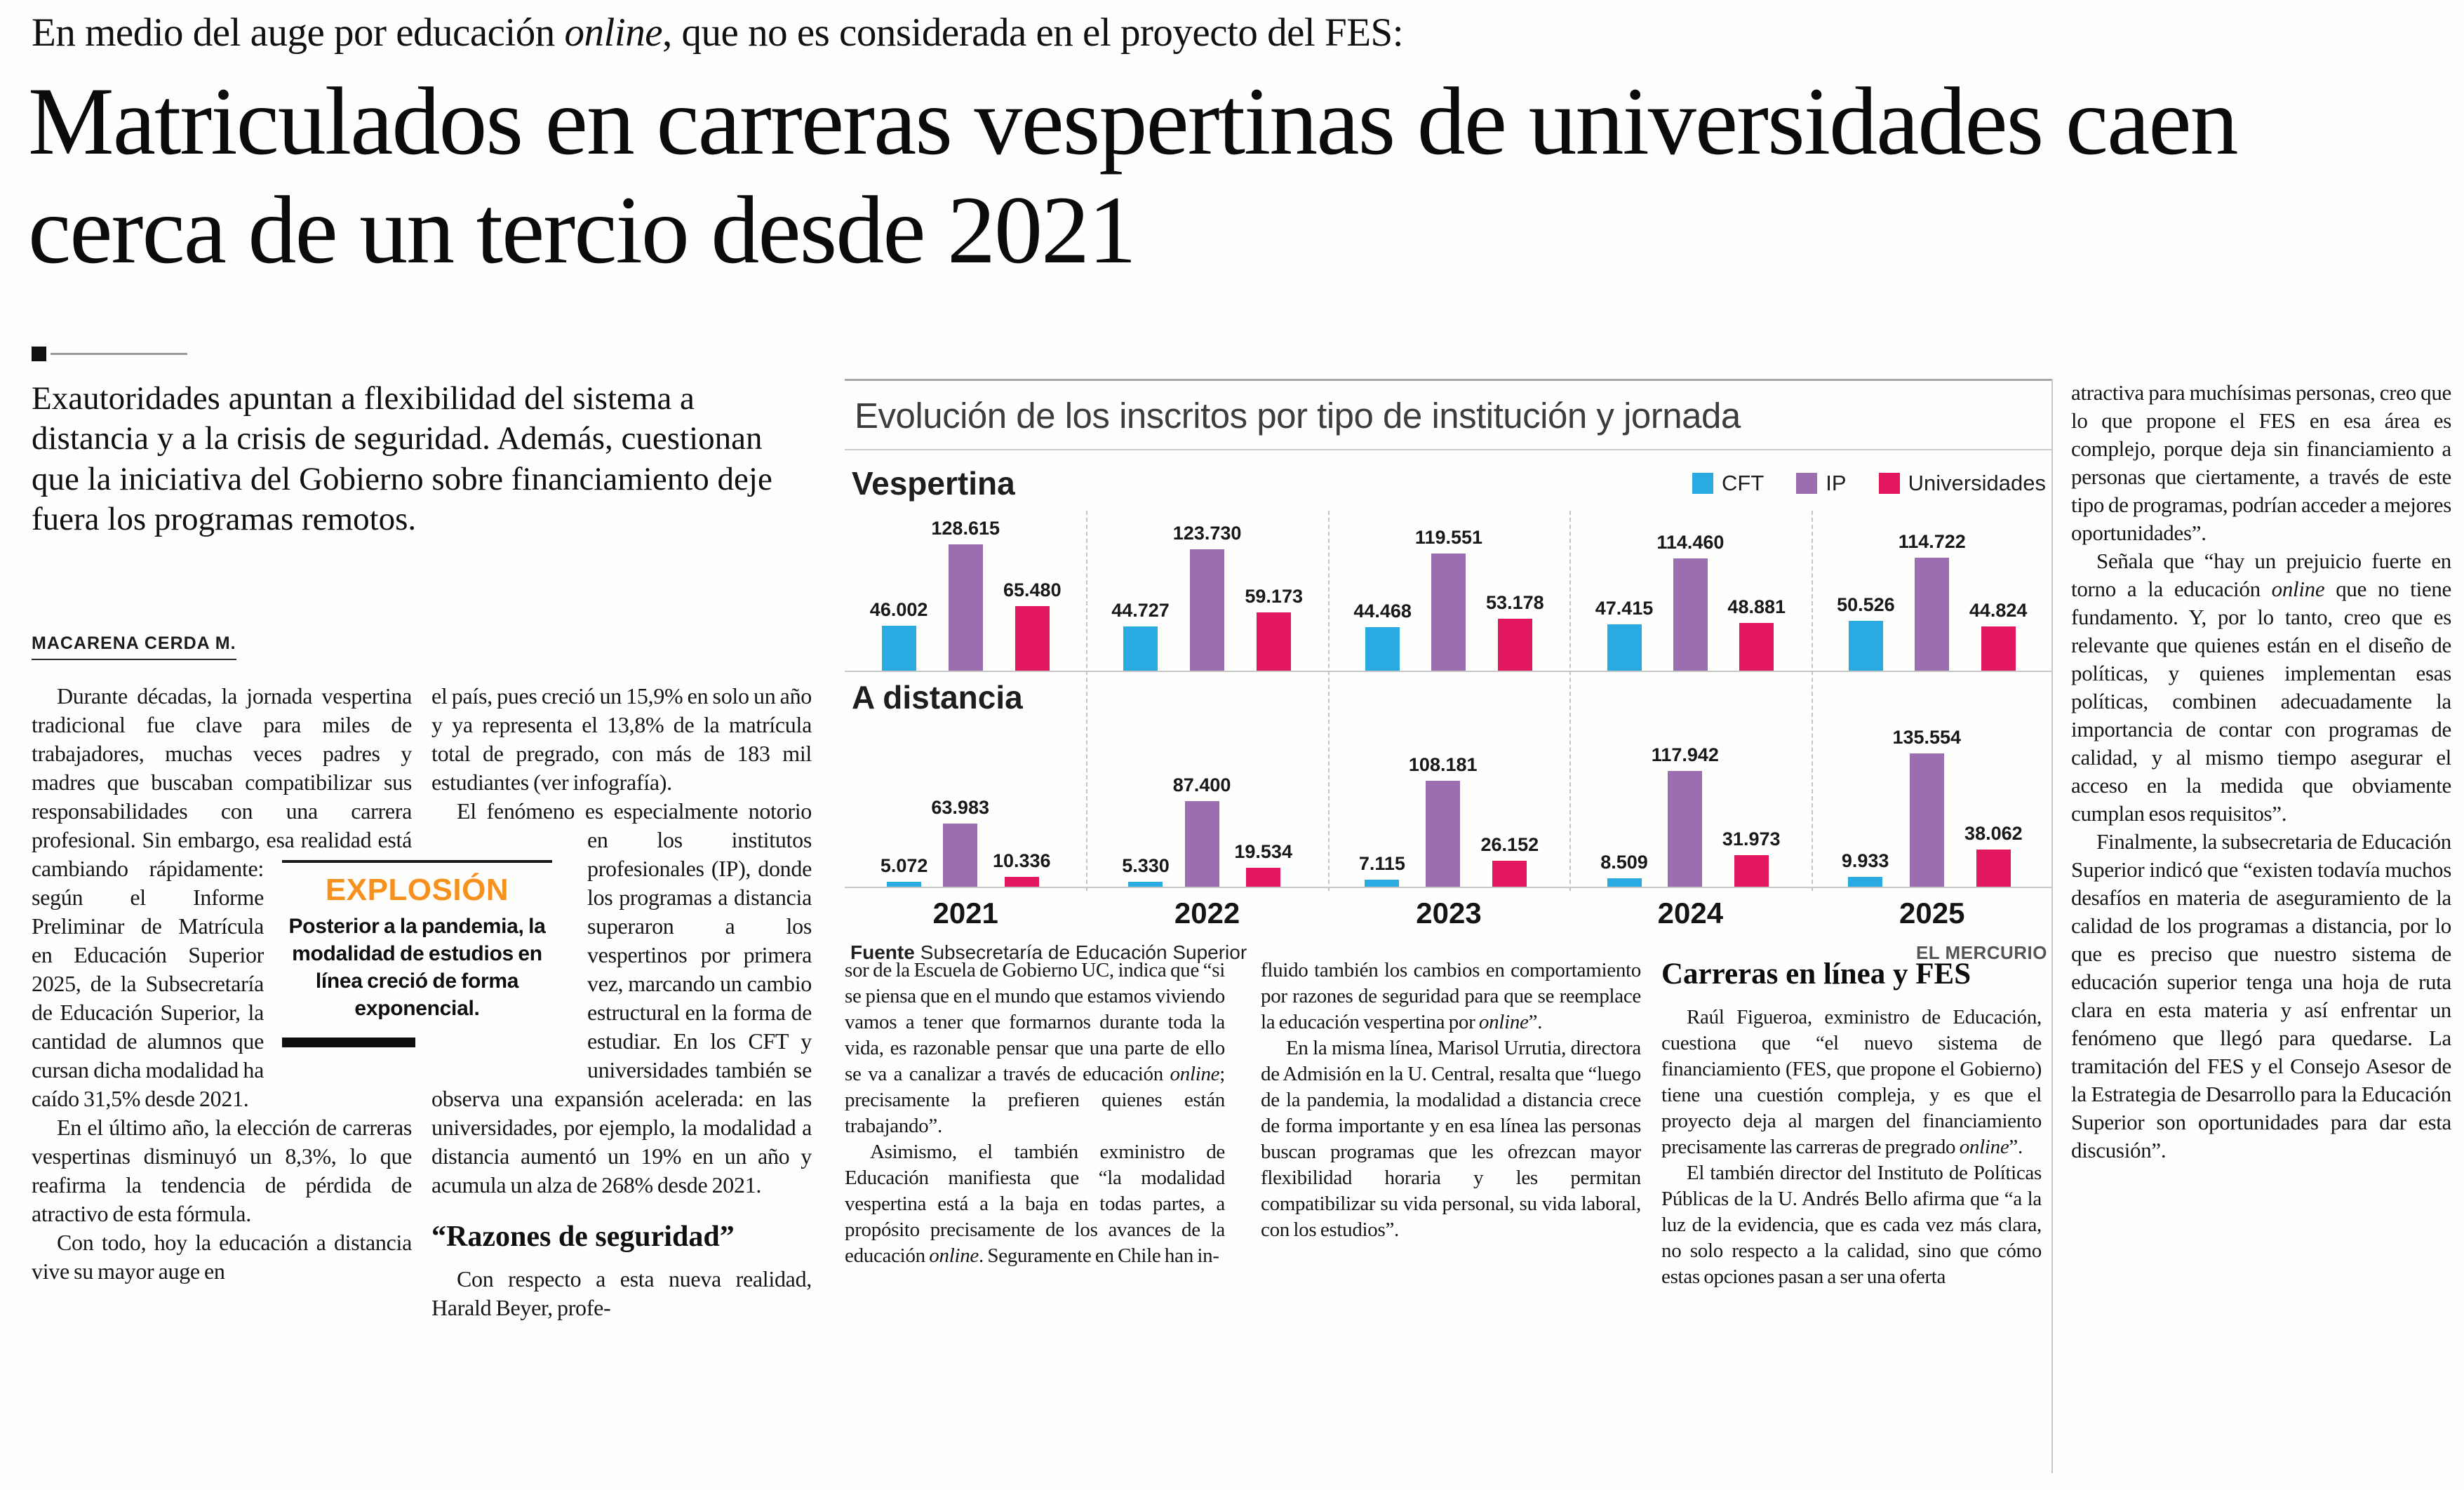 The height and width of the screenshot is (1490, 2464). What do you see at coordinates (1865, 860) in the screenshot?
I see `bar-value-label: 9.933` at bounding box center [1865, 860].